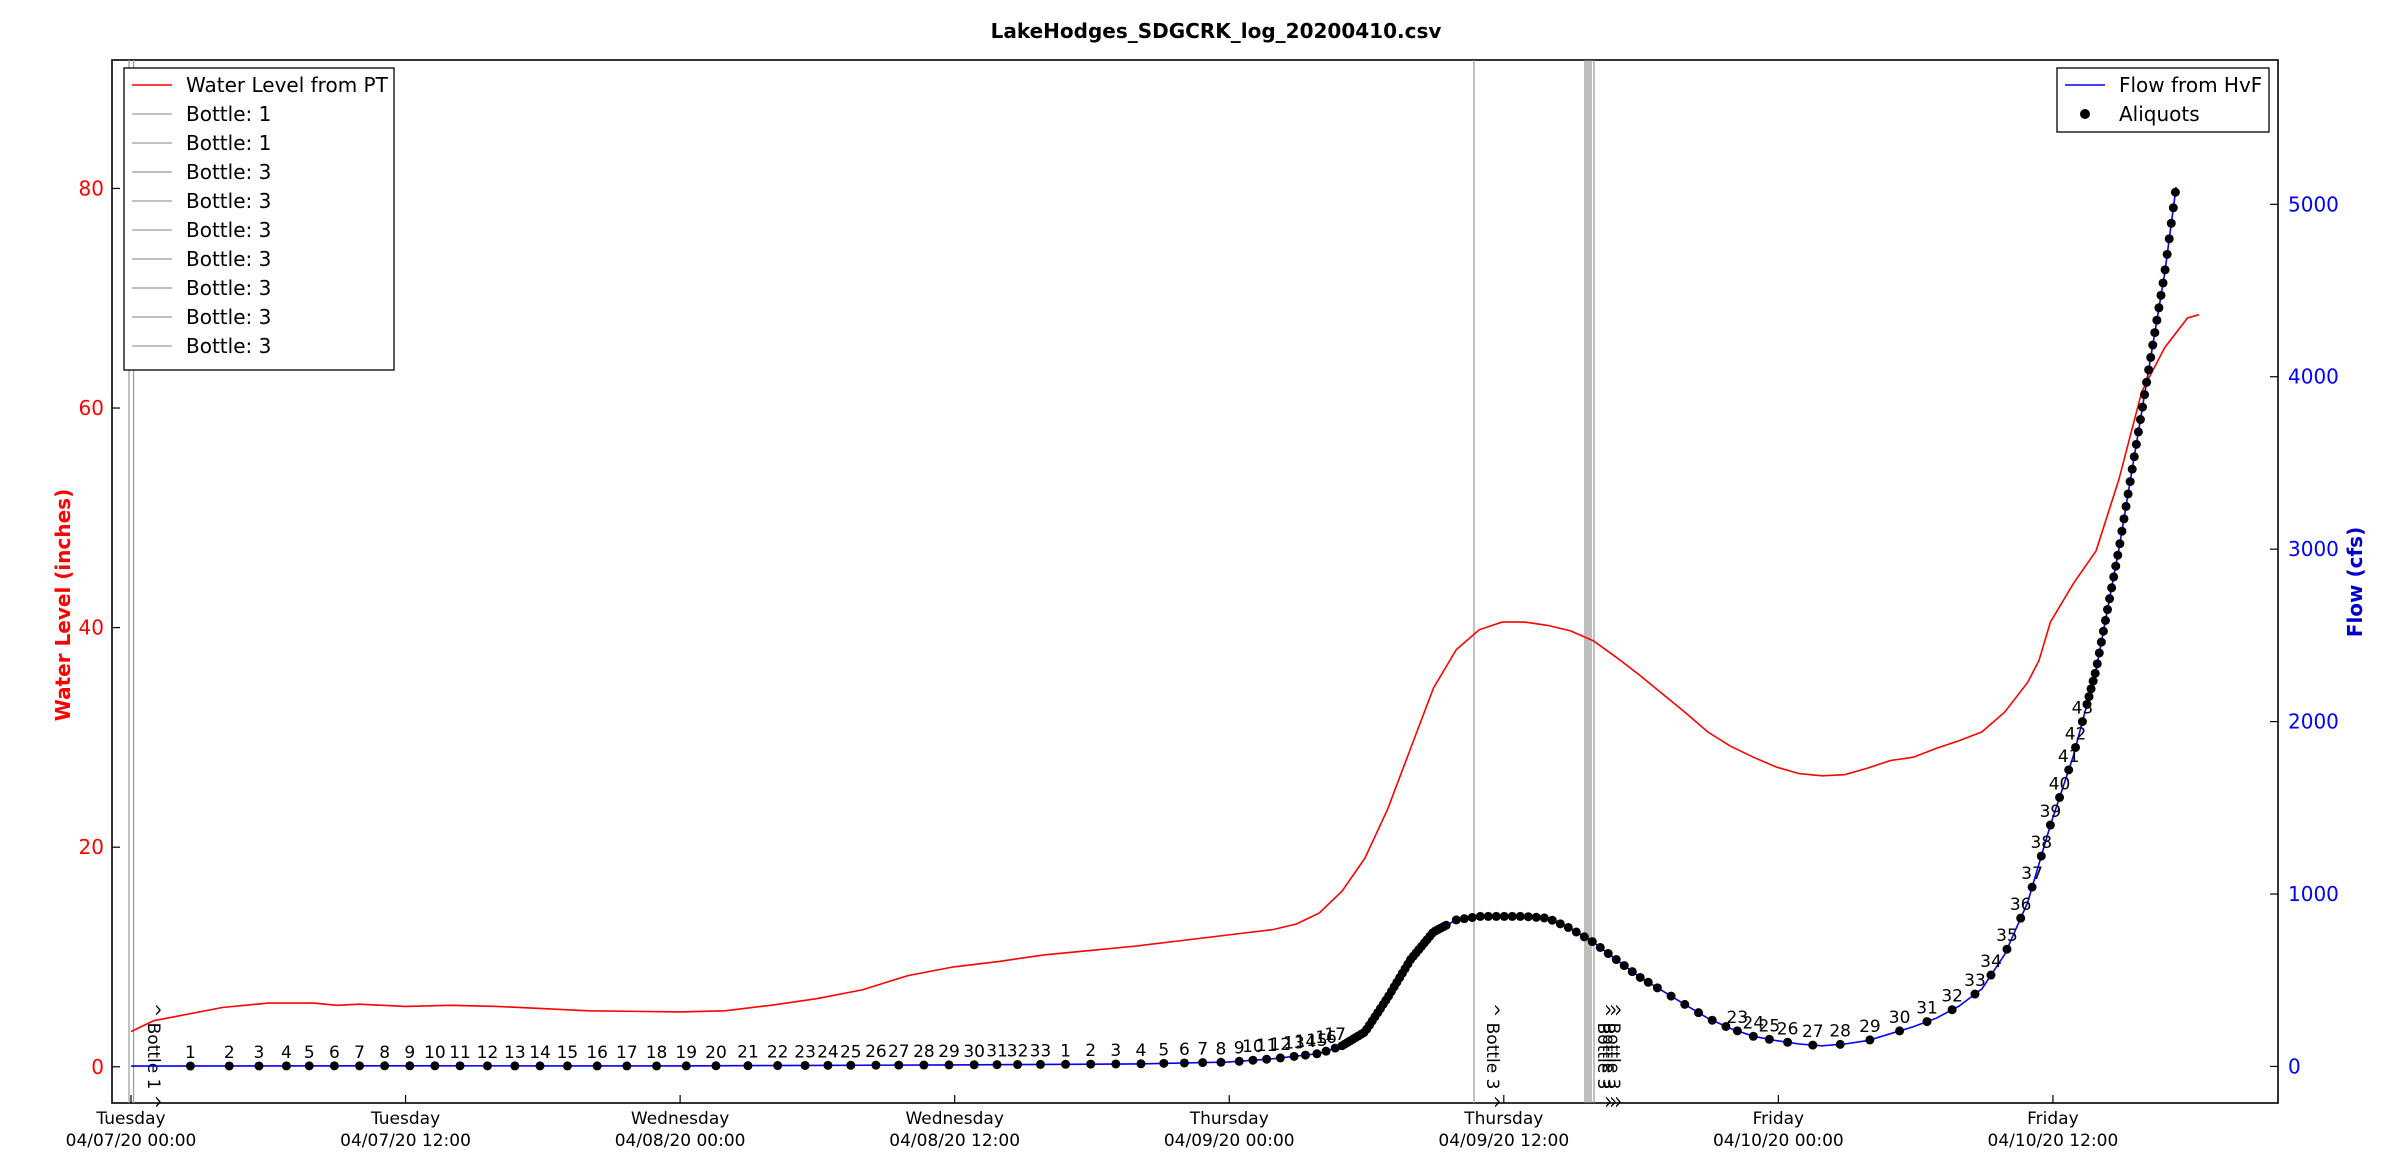 The width and height of the screenshot is (2400, 1175). What do you see at coordinates (91, 847) in the screenshot?
I see `y-left-tick-label: 20` at bounding box center [91, 847].